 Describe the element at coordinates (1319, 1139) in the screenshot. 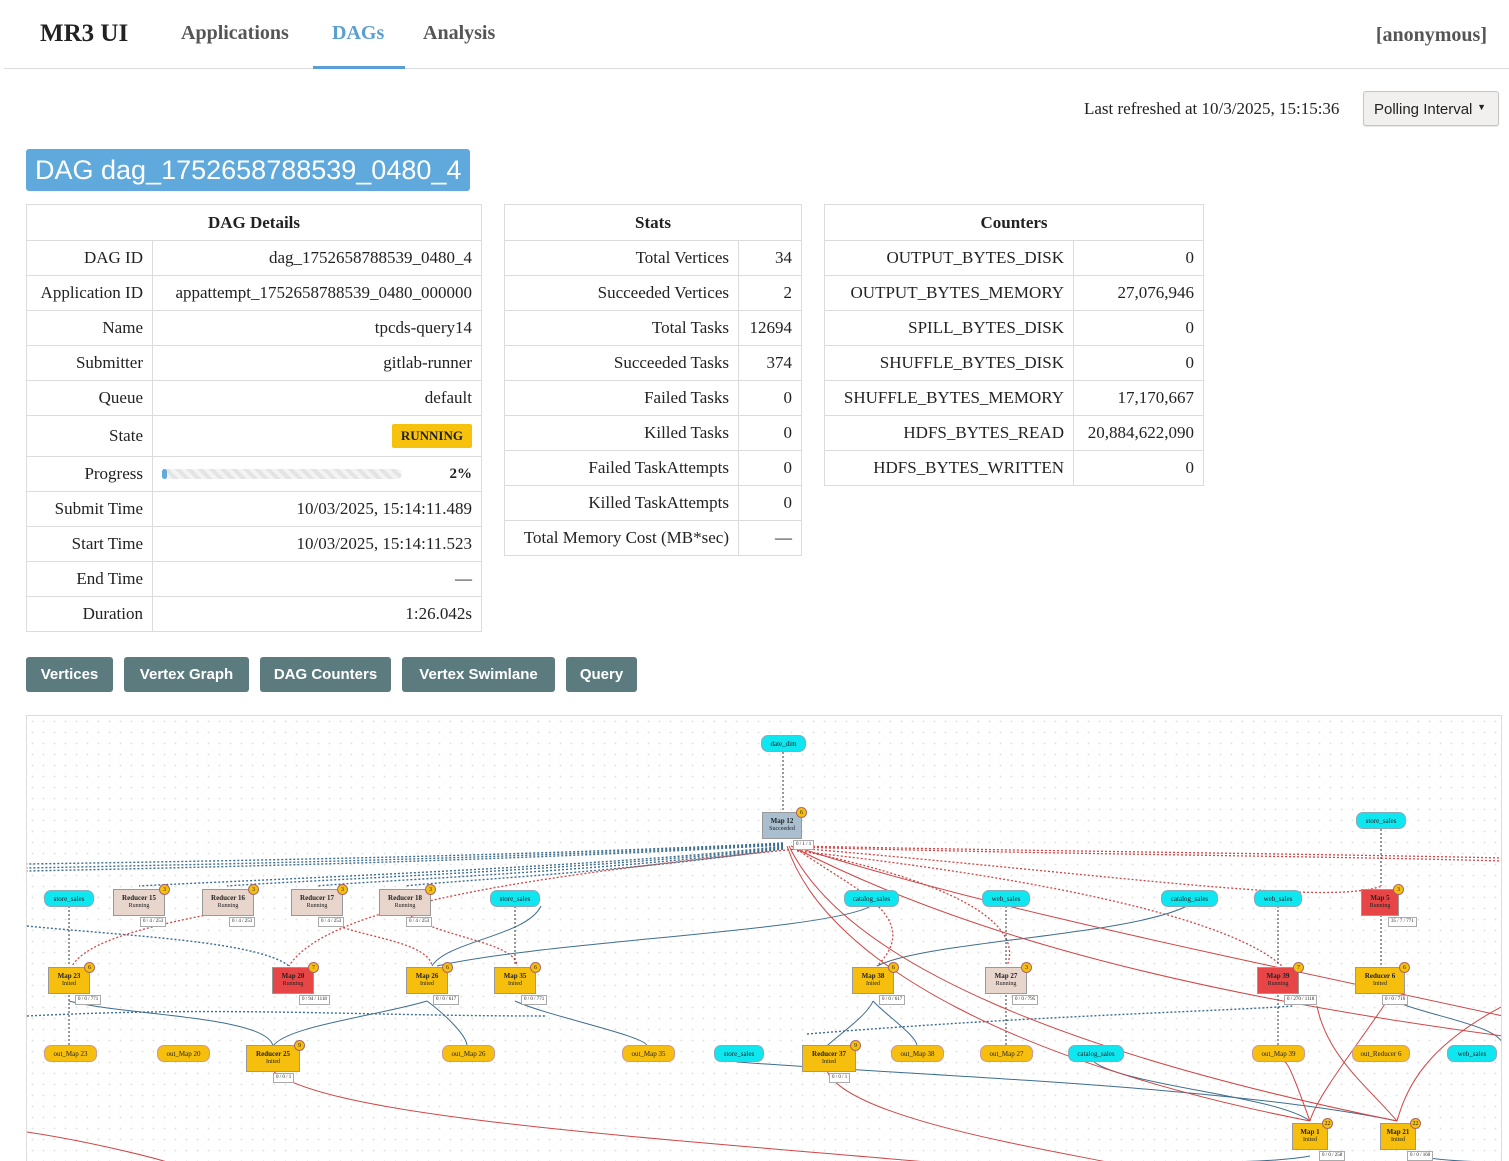

I see `graph-vertex: Map 1 Inited 22 0 / 0 / 258` at that location.